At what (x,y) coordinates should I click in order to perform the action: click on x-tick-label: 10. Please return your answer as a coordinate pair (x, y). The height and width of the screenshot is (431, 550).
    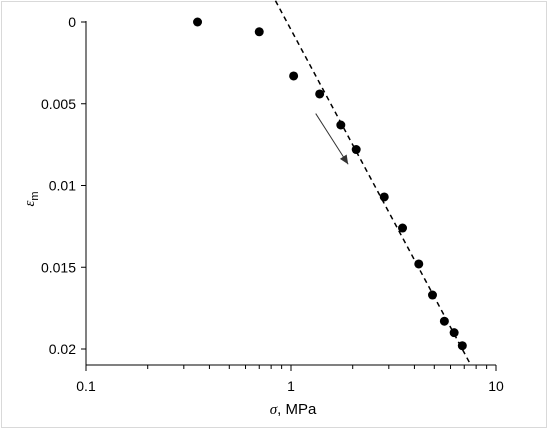
    Looking at the image, I should click on (496, 386).